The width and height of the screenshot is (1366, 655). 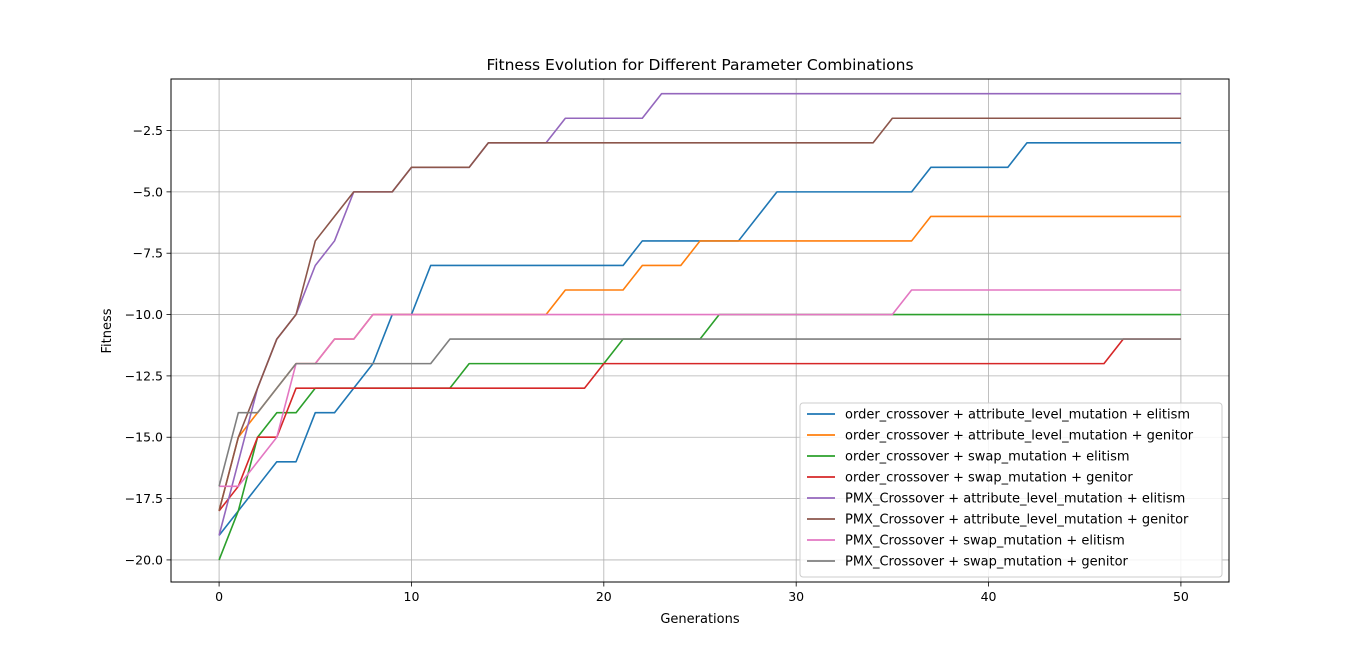 I want to click on legend-box, so click(x=1011, y=490).